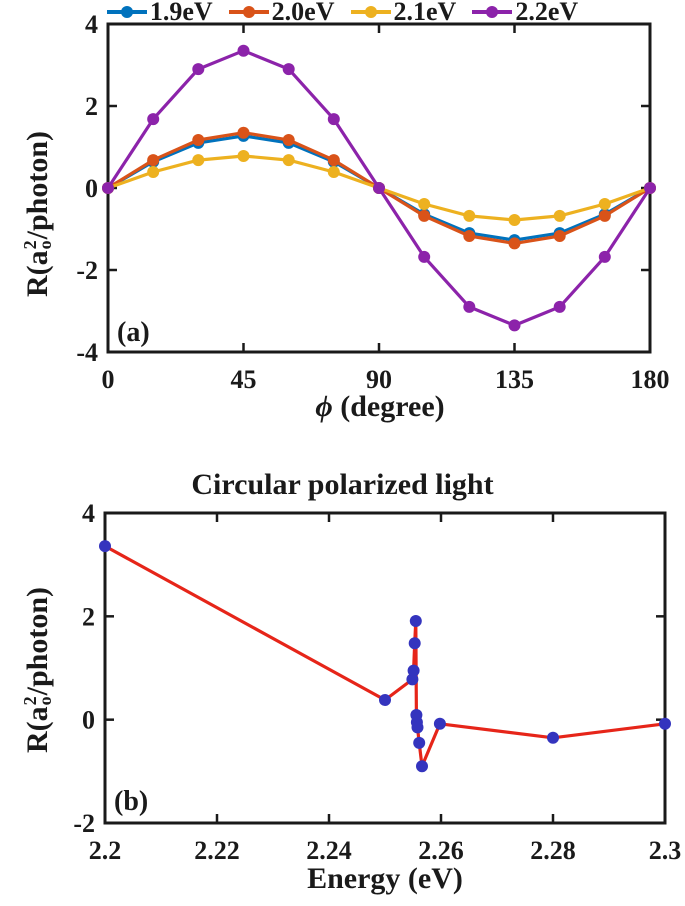  What do you see at coordinates (553, 850) in the screenshot?
I see `x-tick-label: 2.28` at bounding box center [553, 850].